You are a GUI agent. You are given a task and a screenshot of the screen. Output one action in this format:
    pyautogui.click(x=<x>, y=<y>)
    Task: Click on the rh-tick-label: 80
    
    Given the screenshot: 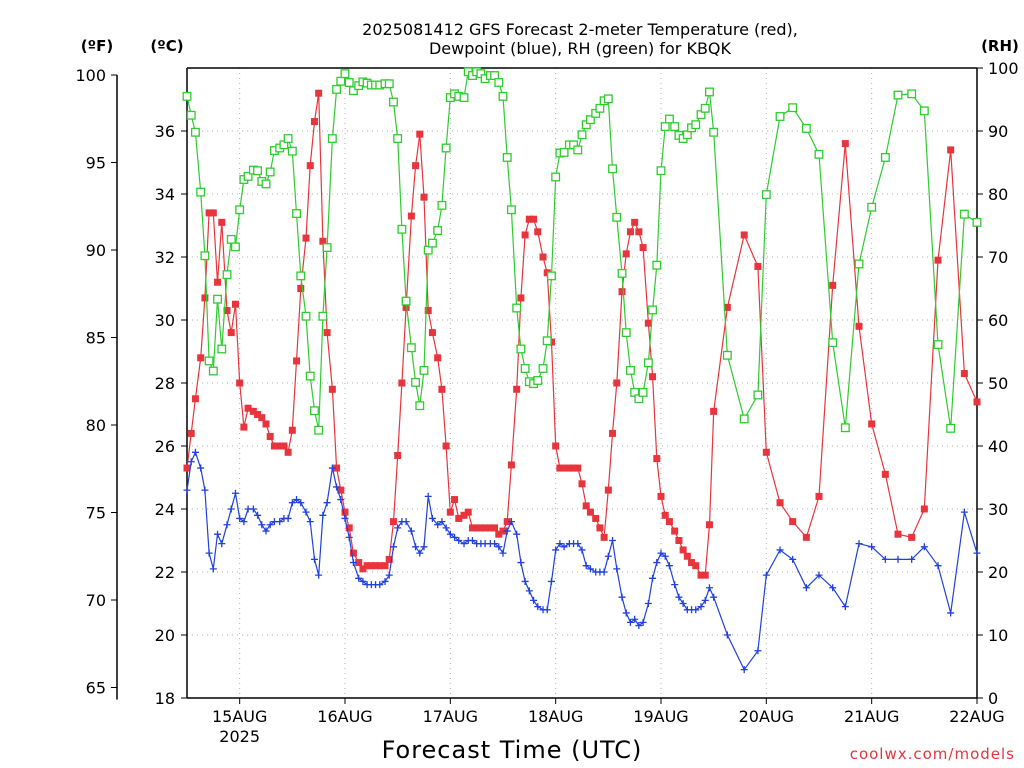 What is the action you would take?
    pyautogui.click(x=998, y=194)
    